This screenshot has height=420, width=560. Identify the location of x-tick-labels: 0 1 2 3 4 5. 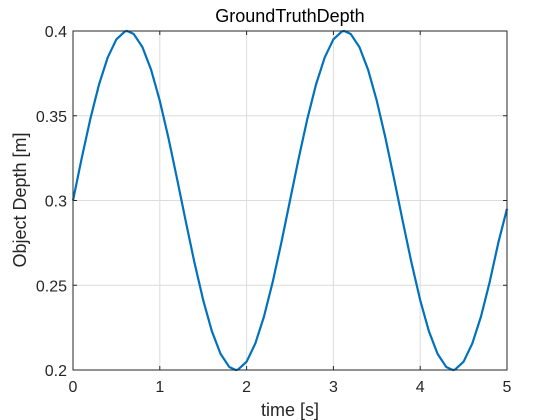
(290, 387).